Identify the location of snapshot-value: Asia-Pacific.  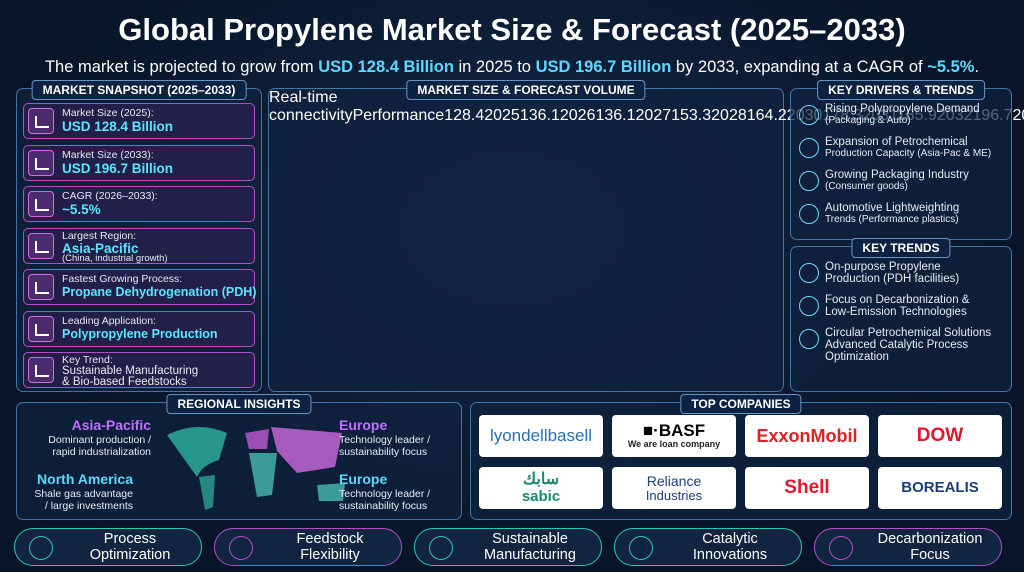
(100, 248).